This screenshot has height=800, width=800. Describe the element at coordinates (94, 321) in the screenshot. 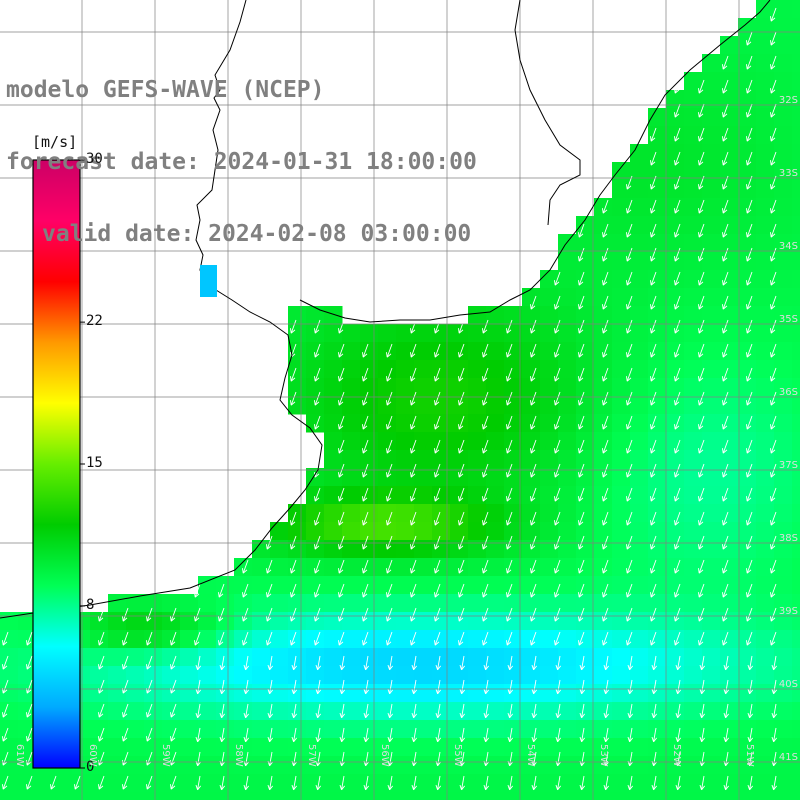

I see `colorbar-tick-label: 22` at that location.